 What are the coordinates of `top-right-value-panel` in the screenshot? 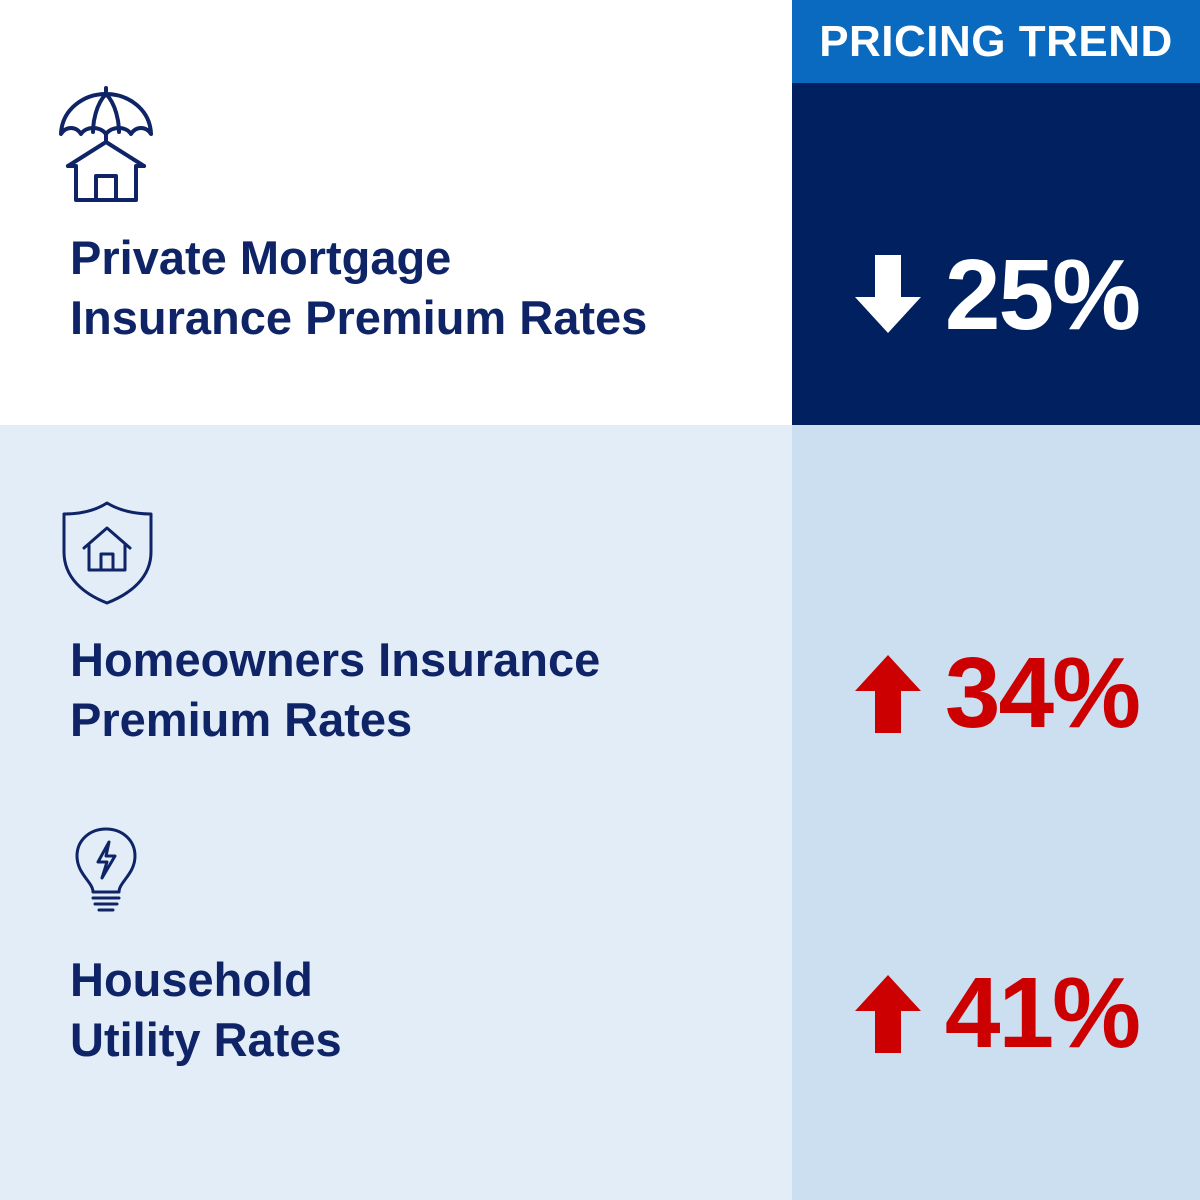 It's located at (996, 254).